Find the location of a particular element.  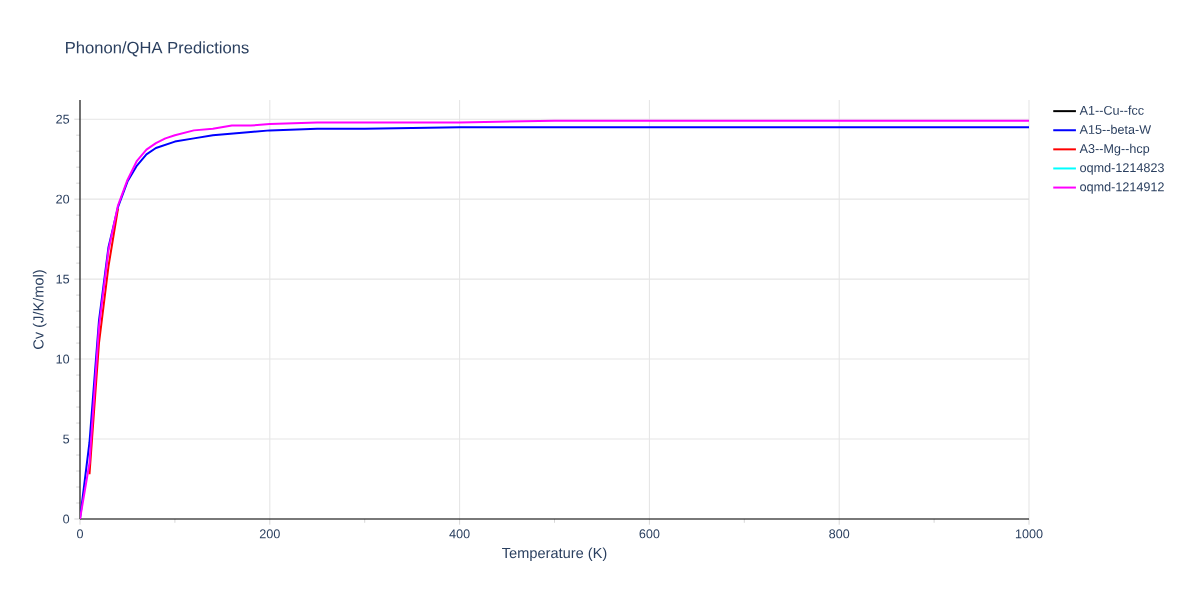

y-tick-label: 10 is located at coordinates (63, 359).